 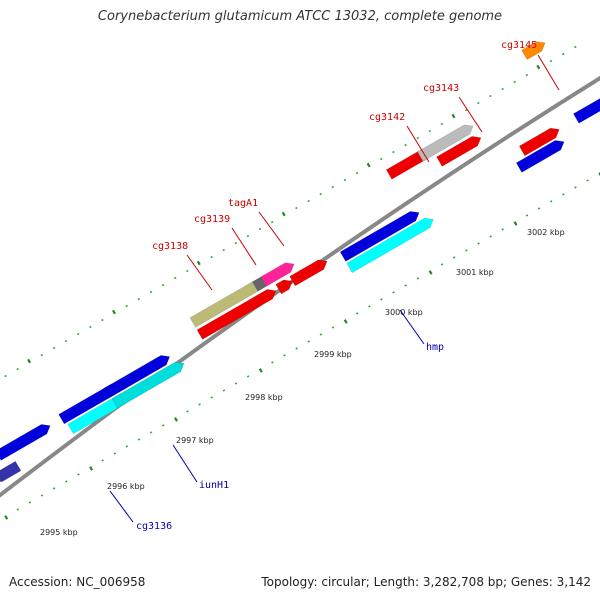 I want to click on gene-label: cg3145, so click(x=519, y=45).